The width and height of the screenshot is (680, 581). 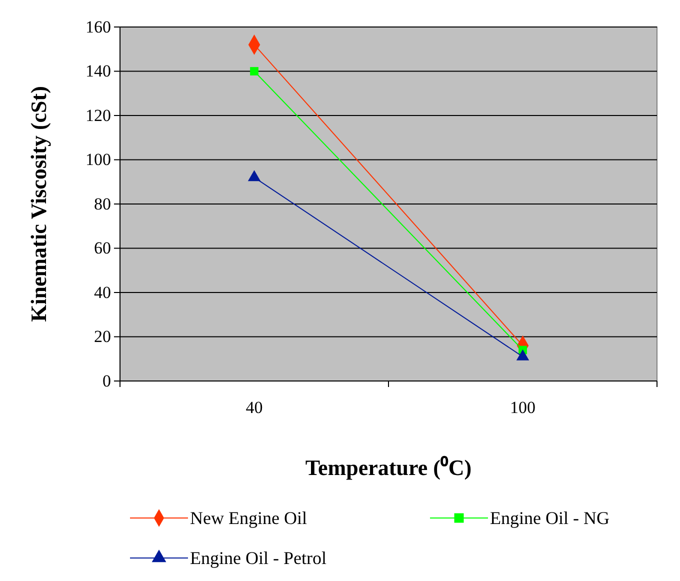 What do you see at coordinates (106, 380) in the screenshot?
I see `y-tick-label: 0` at bounding box center [106, 380].